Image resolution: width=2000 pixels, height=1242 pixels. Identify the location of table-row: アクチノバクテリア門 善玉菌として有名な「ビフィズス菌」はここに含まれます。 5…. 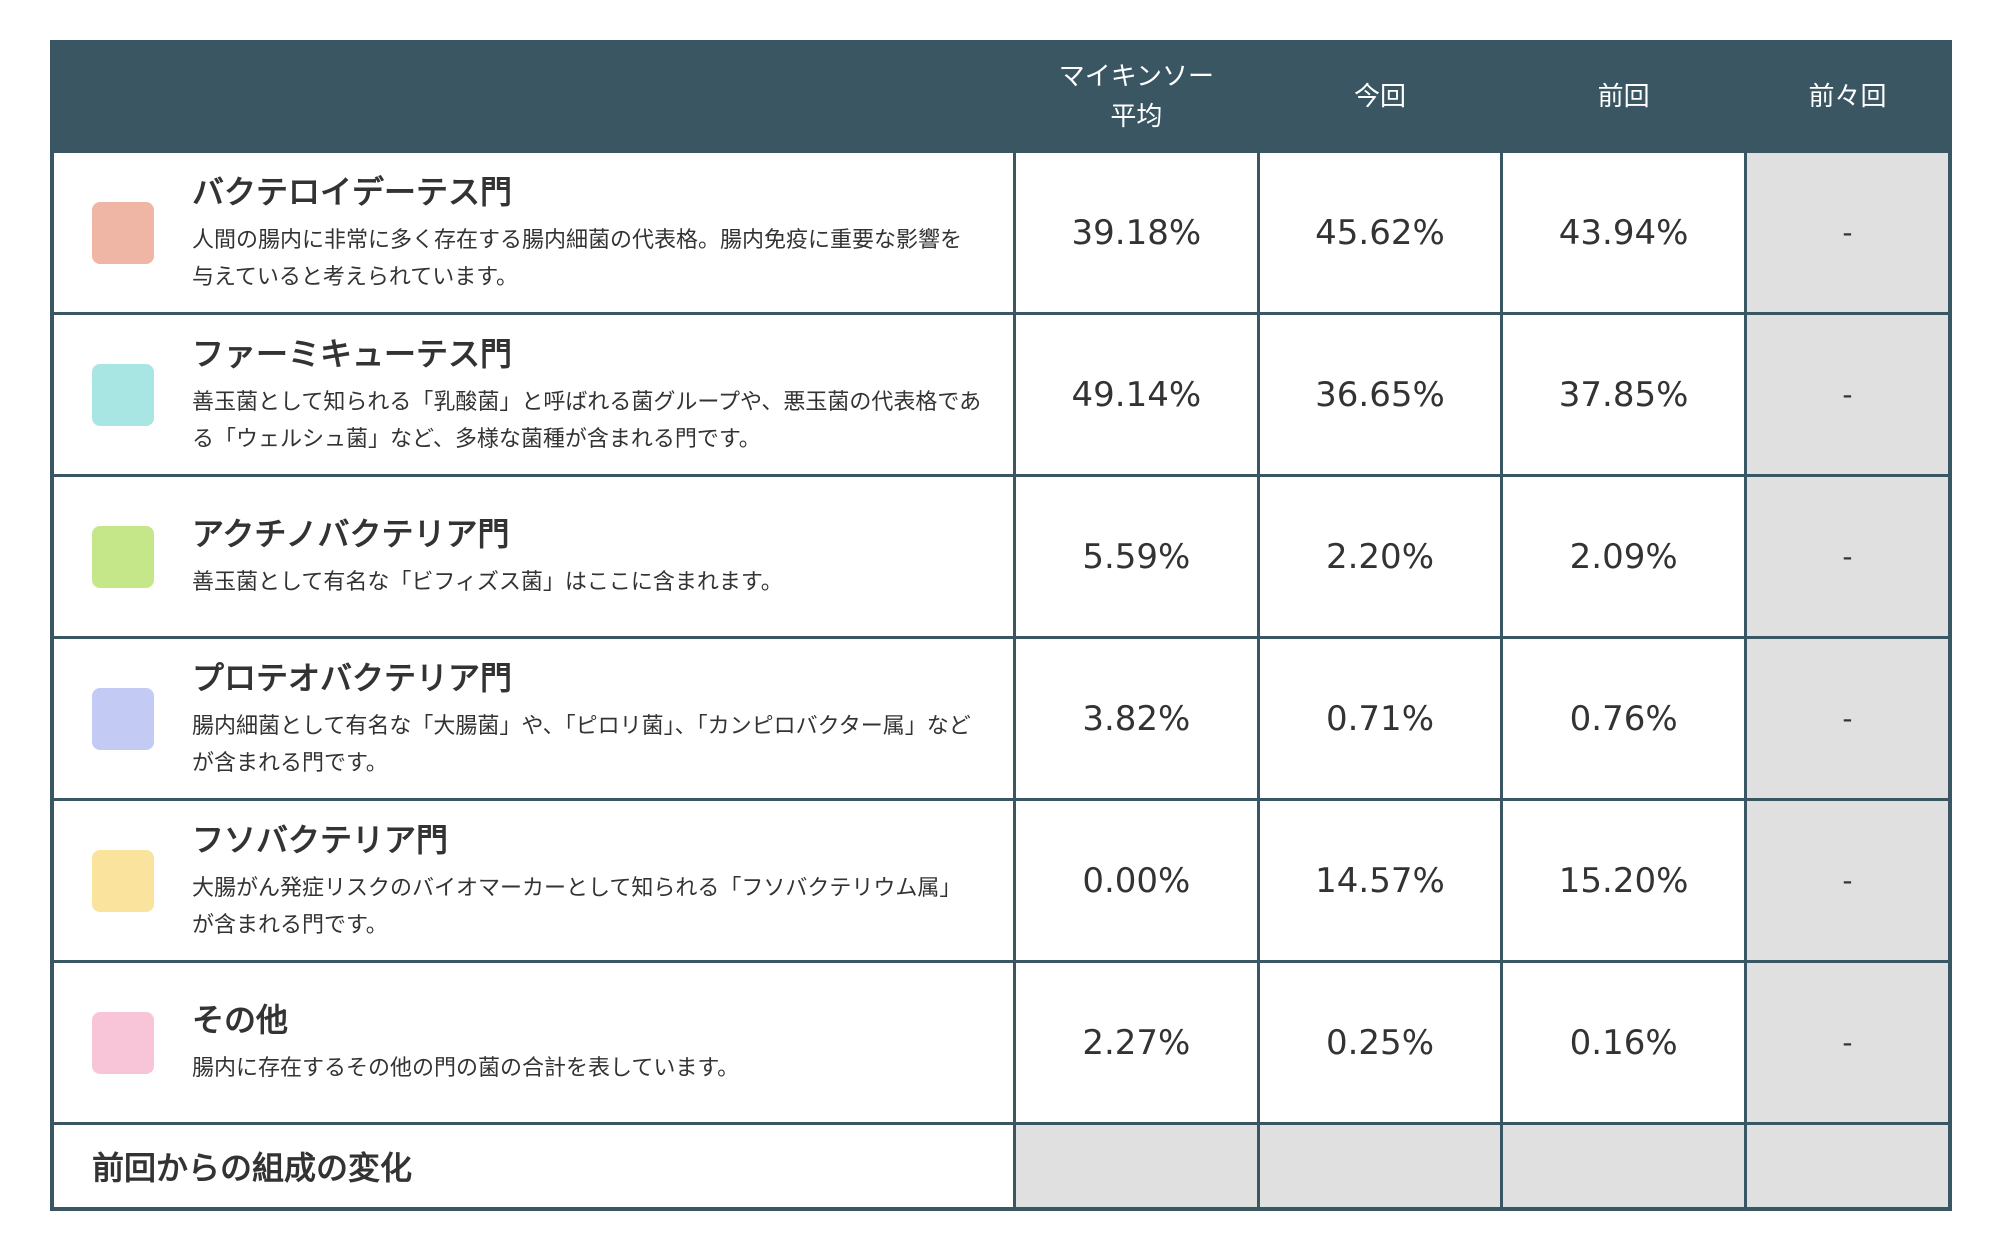
(1001, 556).